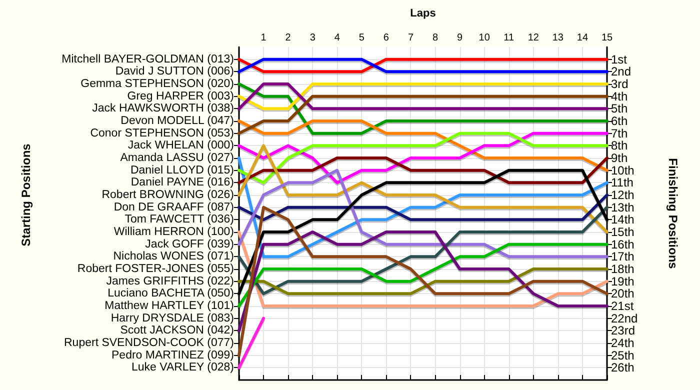 The height and width of the screenshot is (390, 700). What do you see at coordinates (622, 367) in the screenshot?
I see `y2-tick-label: 26th` at bounding box center [622, 367].